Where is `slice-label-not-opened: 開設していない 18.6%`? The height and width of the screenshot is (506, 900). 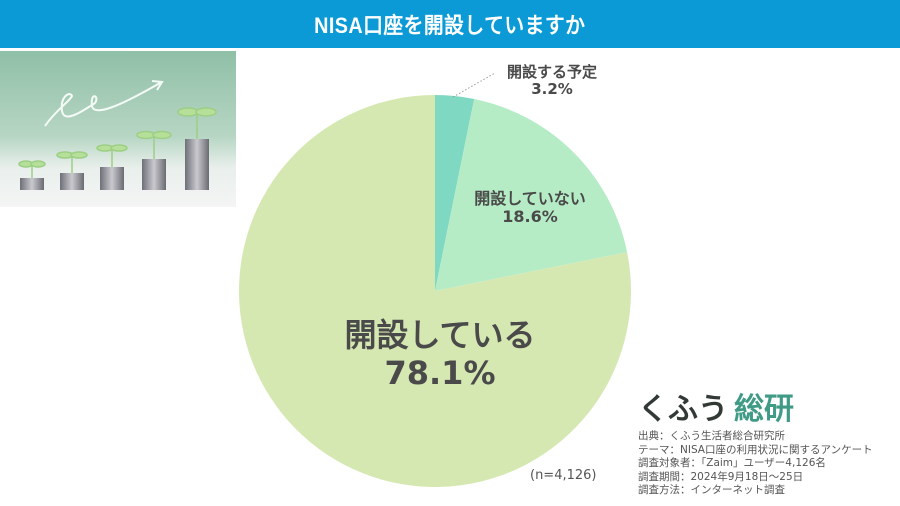
slice-label-not-opened: 開設していない 18.6% is located at coordinates (530, 207).